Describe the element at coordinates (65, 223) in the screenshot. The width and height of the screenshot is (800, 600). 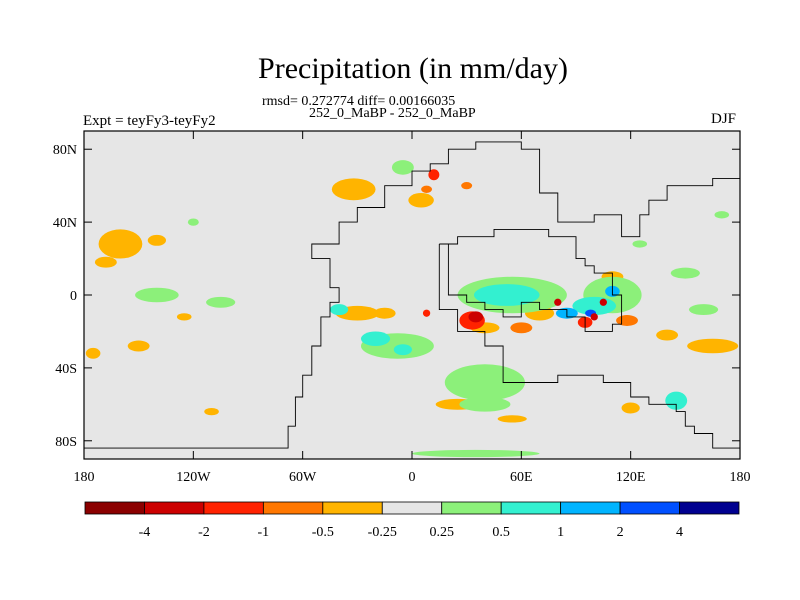
I see `y-tick-label-1: 40N` at that location.